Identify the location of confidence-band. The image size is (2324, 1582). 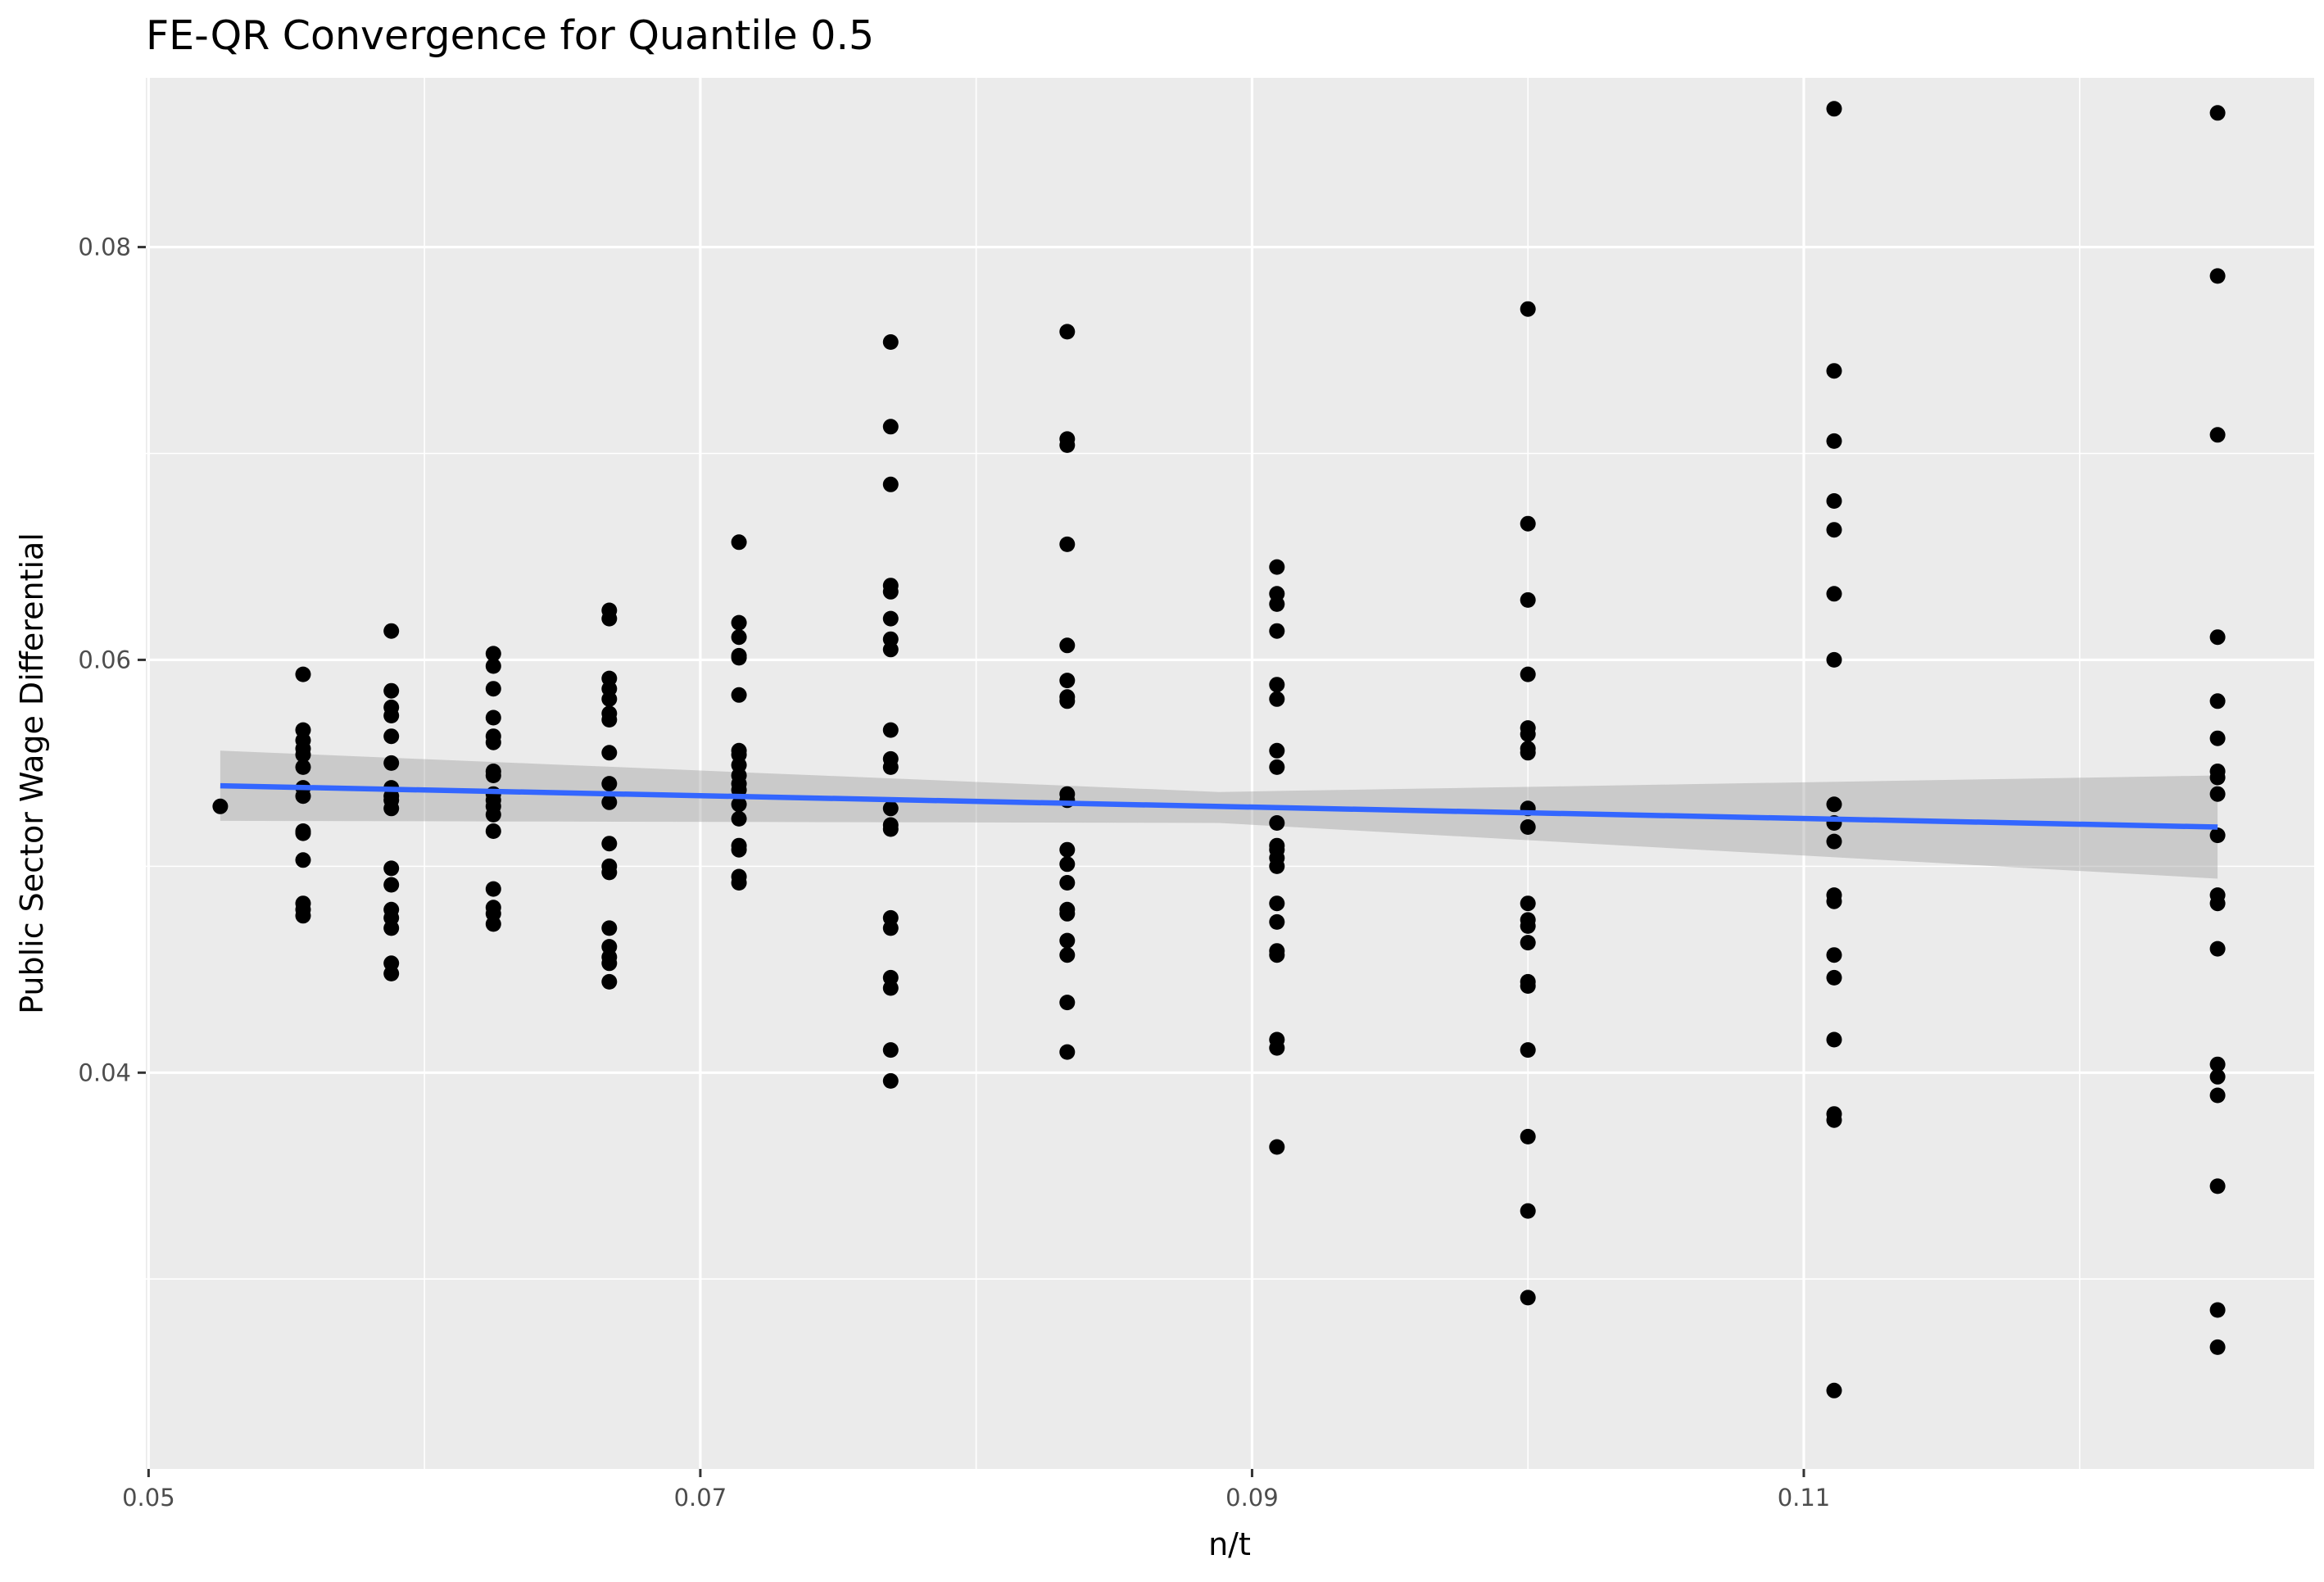
(1219, 815).